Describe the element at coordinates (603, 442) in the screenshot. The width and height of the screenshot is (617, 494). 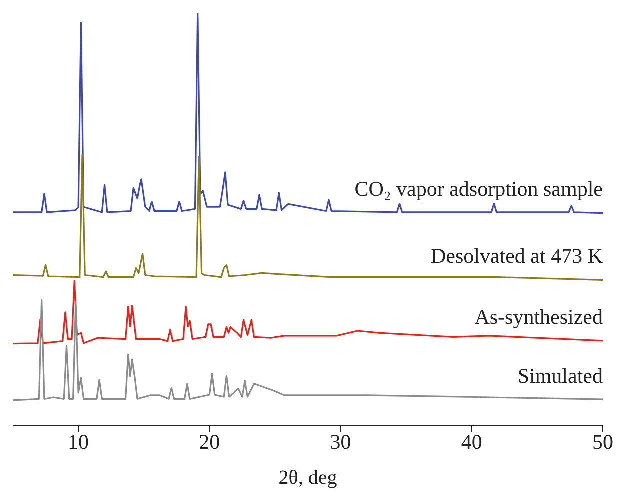
I see `x-tick-label: 50` at that location.